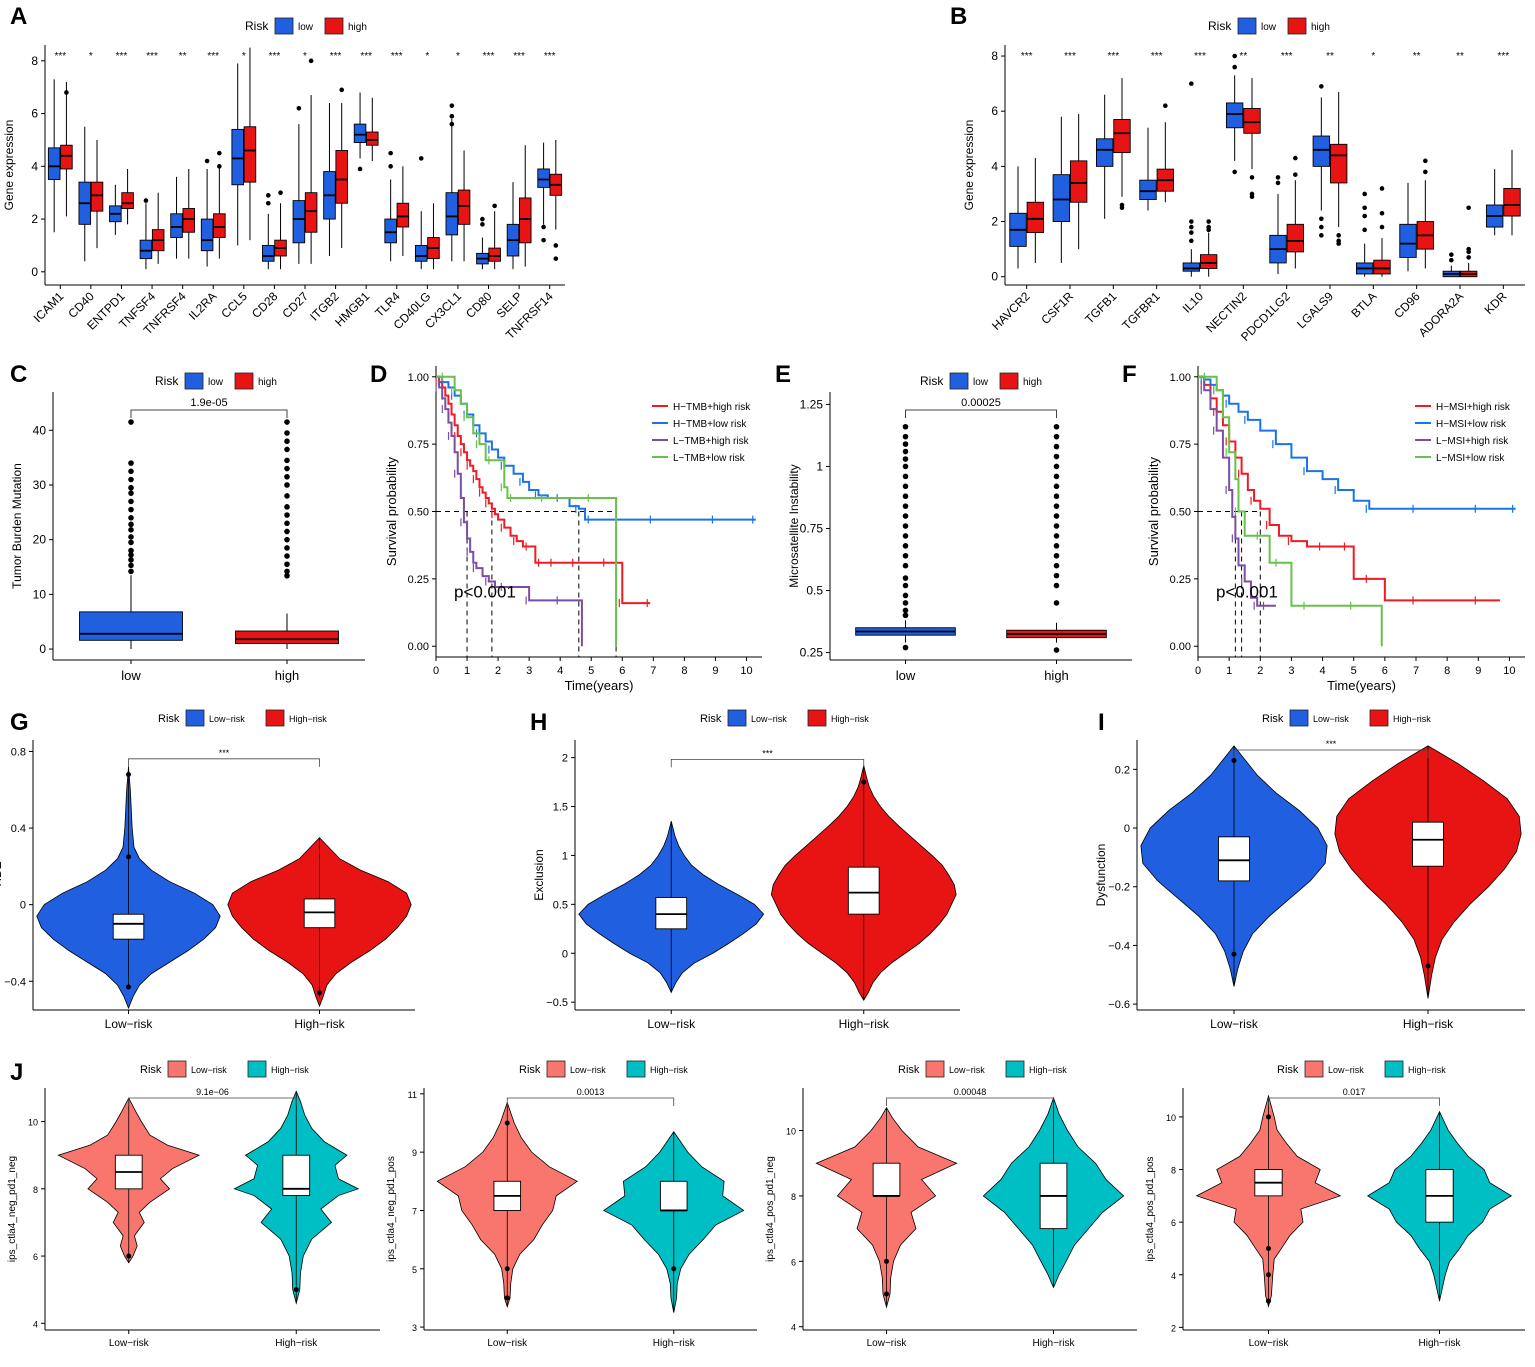  Describe the element at coordinates (557, 1003) in the screenshot. I see `y-tick-label: −0.5` at that location.